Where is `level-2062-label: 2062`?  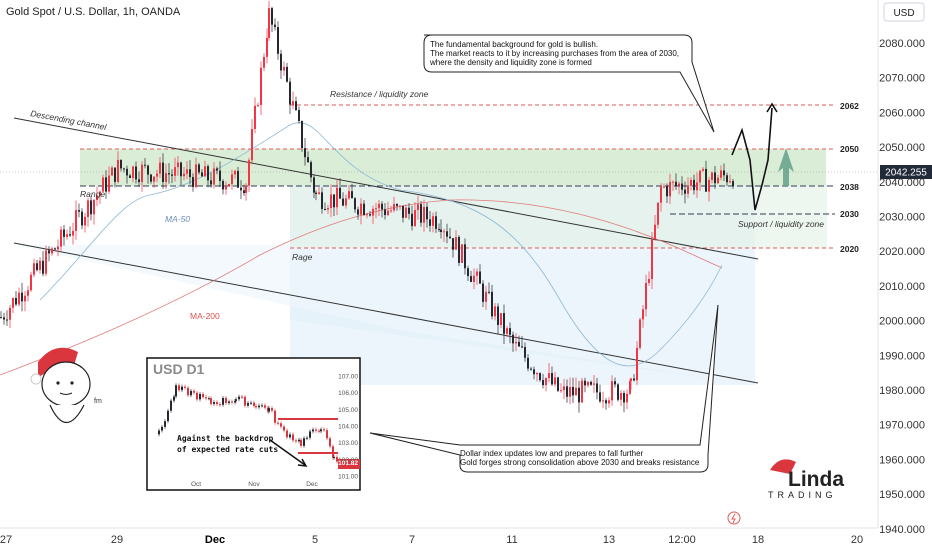 level-2062-label: 2062 is located at coordinates (849, 106).